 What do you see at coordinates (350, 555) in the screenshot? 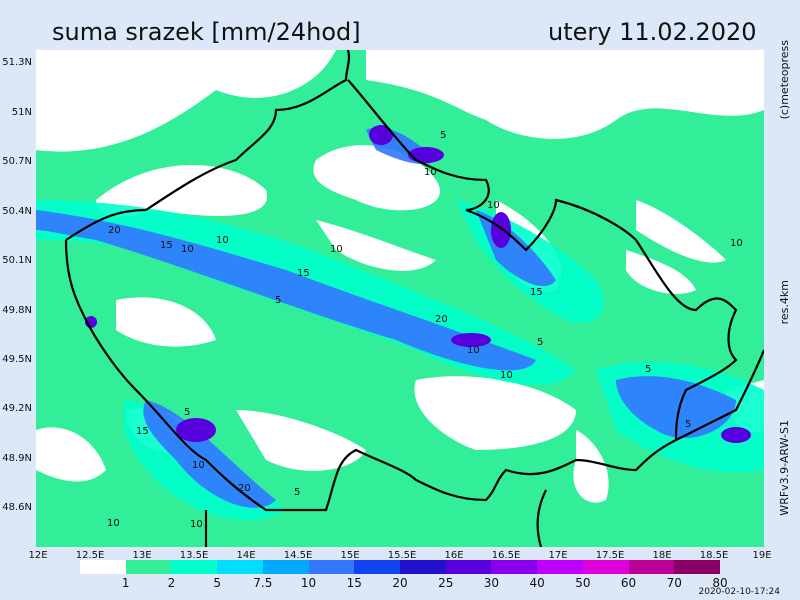
I see `lon-label: 15E` at bounding box center [350, 555].